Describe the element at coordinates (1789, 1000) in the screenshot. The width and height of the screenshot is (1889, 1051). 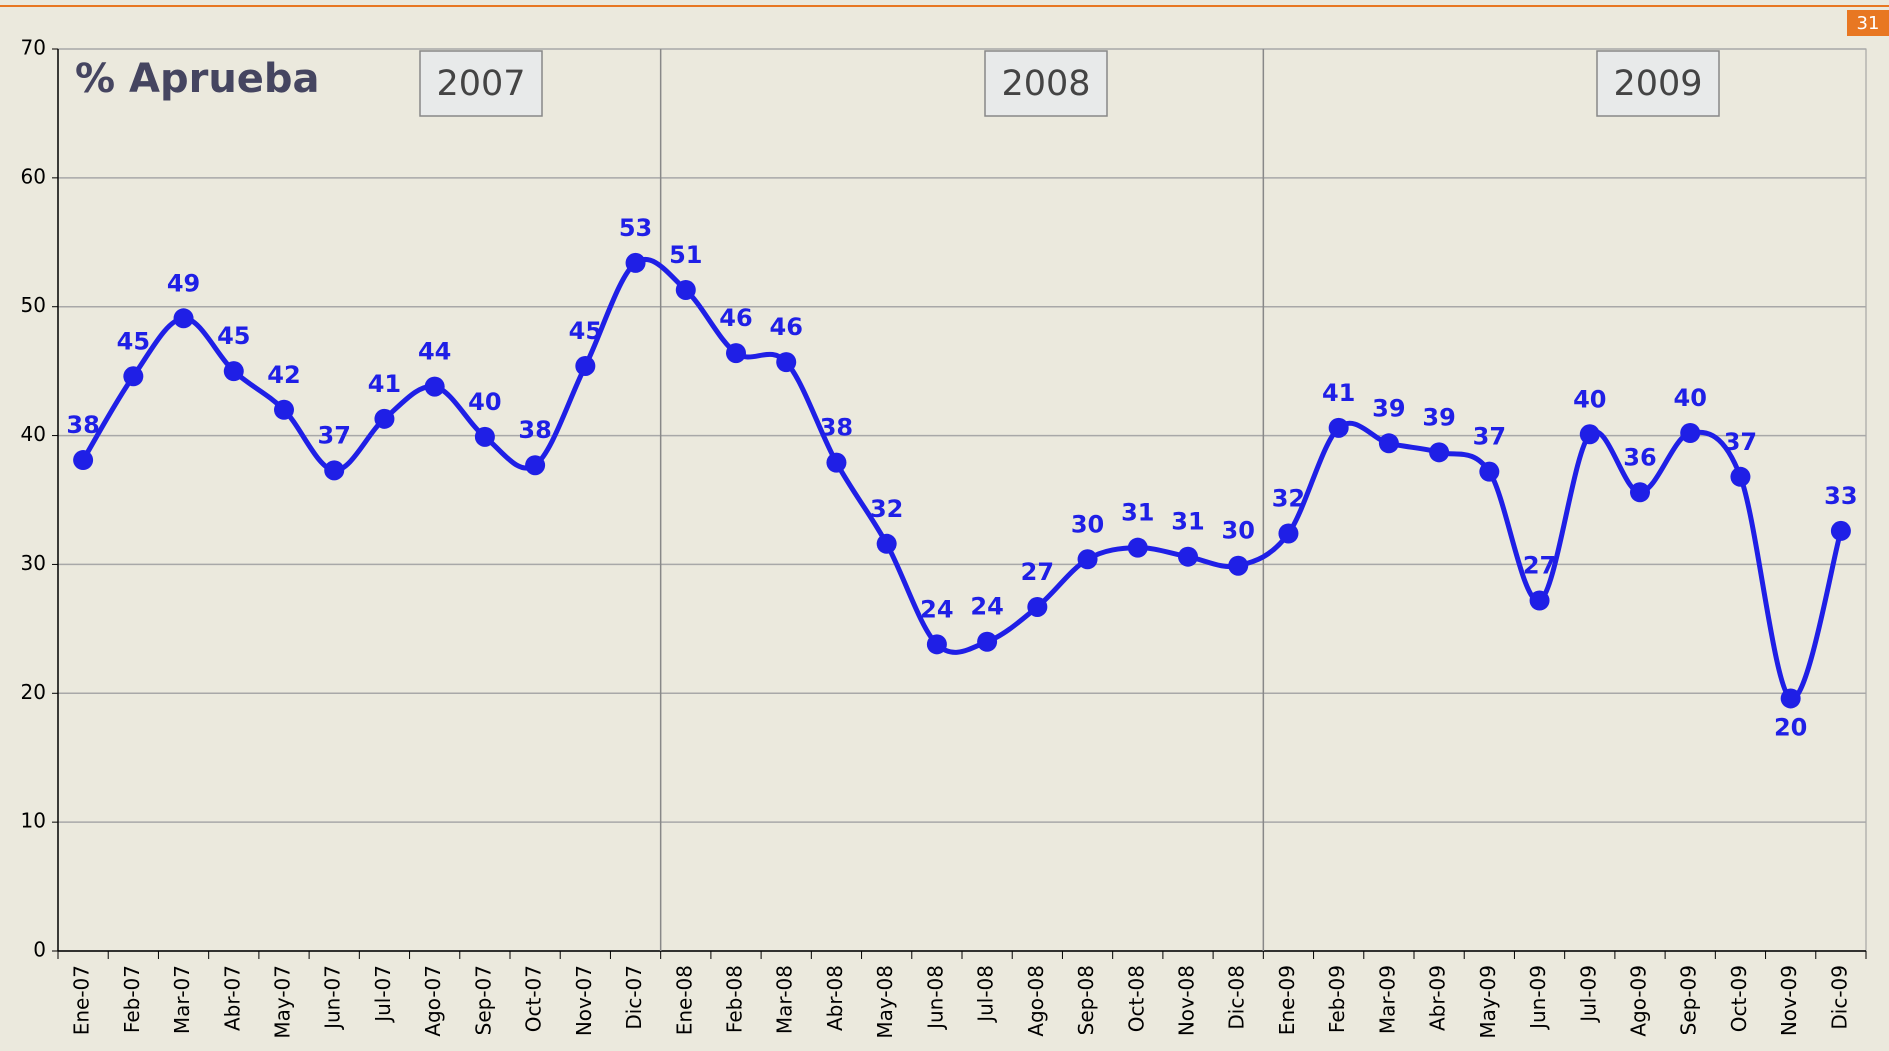
I see `x-tick-label: Nov-09` at that location.